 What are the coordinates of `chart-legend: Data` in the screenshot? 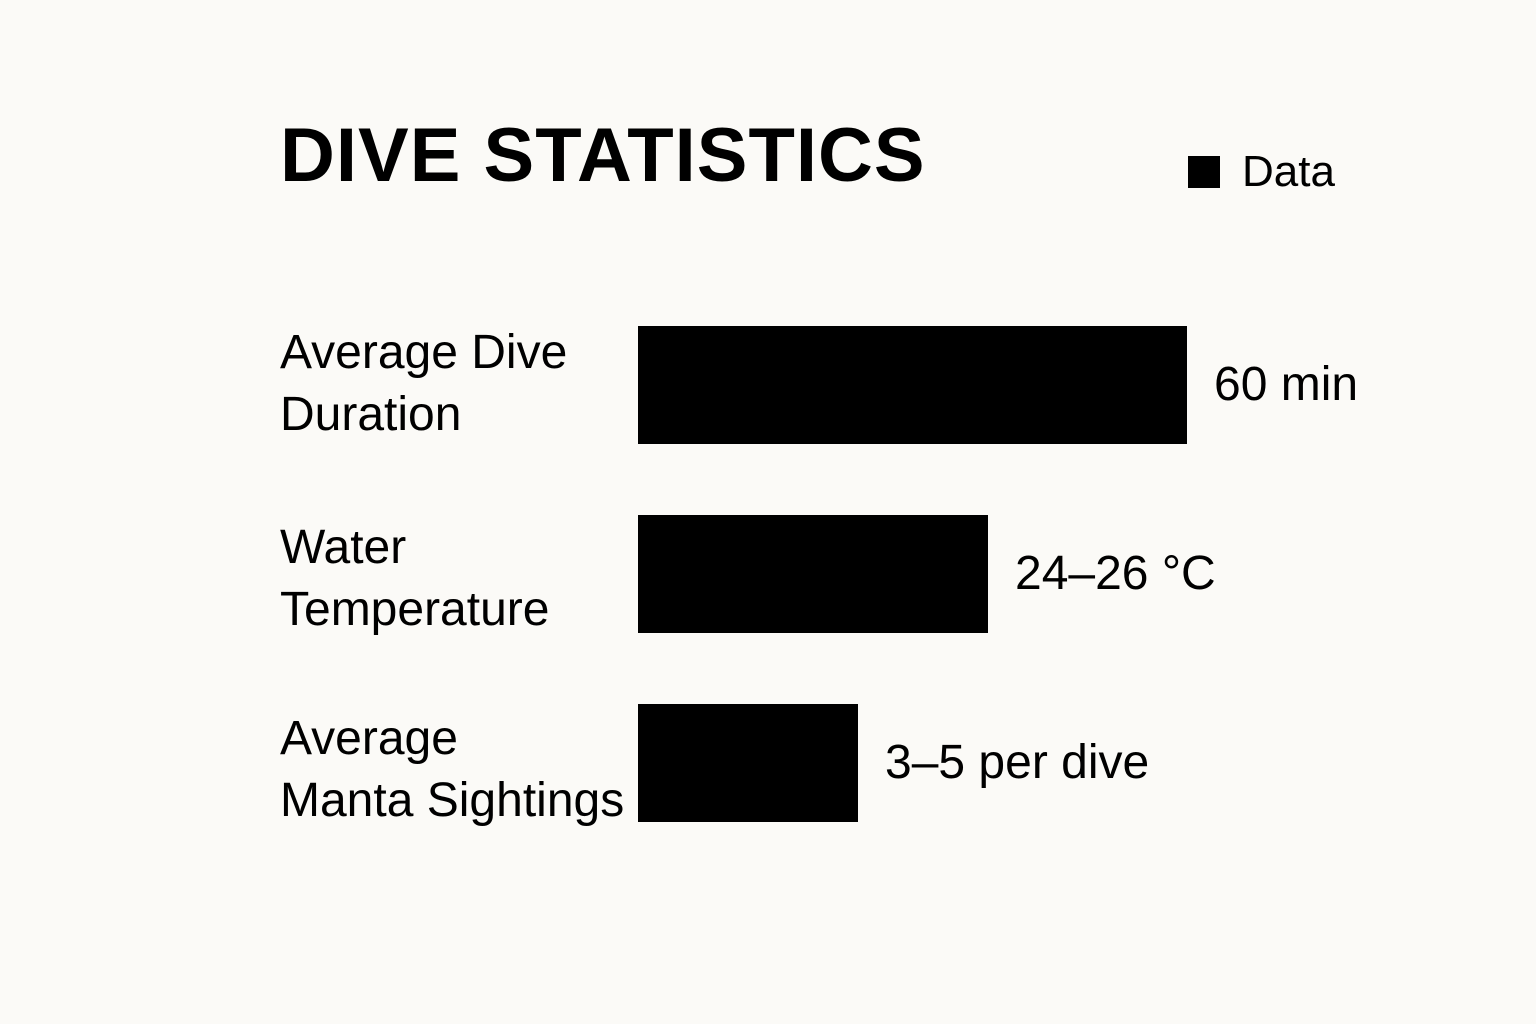 It's located at (1261, 172).